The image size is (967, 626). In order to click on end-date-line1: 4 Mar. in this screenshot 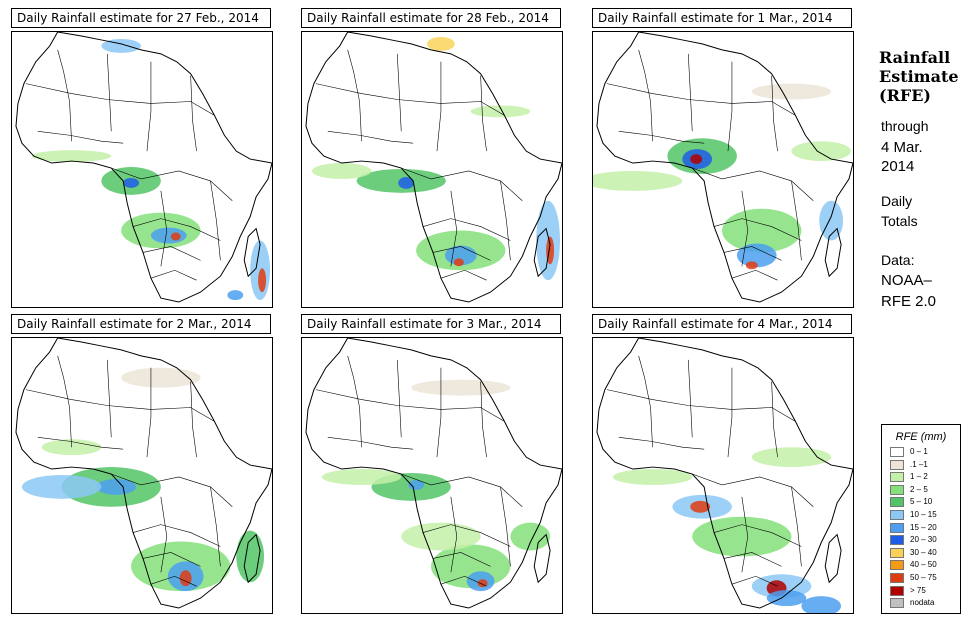, I will do `click(902, 147)`.